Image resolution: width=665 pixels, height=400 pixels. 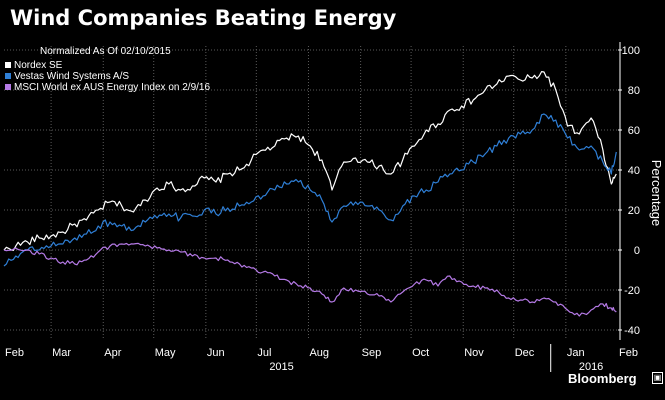 What do you see at coordinates (632, 331) in the screenshot?
I see `y-tick-label: -40` at bounding box center [632, 331].